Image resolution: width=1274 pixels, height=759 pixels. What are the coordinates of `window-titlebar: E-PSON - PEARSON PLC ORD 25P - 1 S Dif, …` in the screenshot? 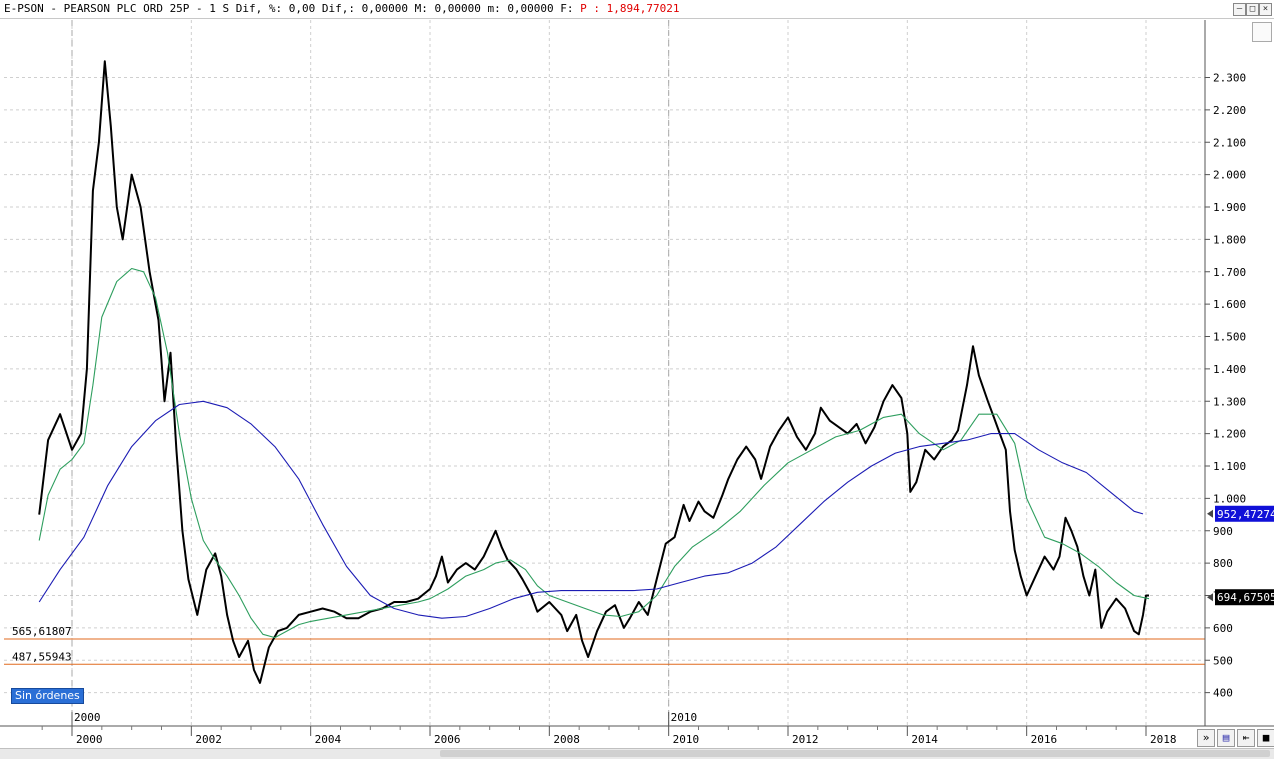 It's located at (637, 9).